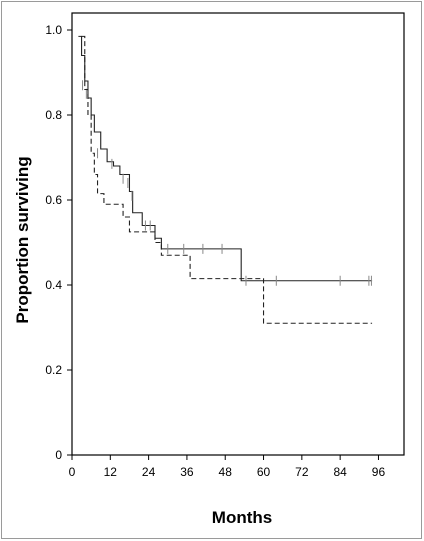 The height and width of the screenshot is (541, 424). What do you see at coordinates (53, 115) in the screenshot?
I see `y-tick-label: 0.8` at bounding box center [53, 115].